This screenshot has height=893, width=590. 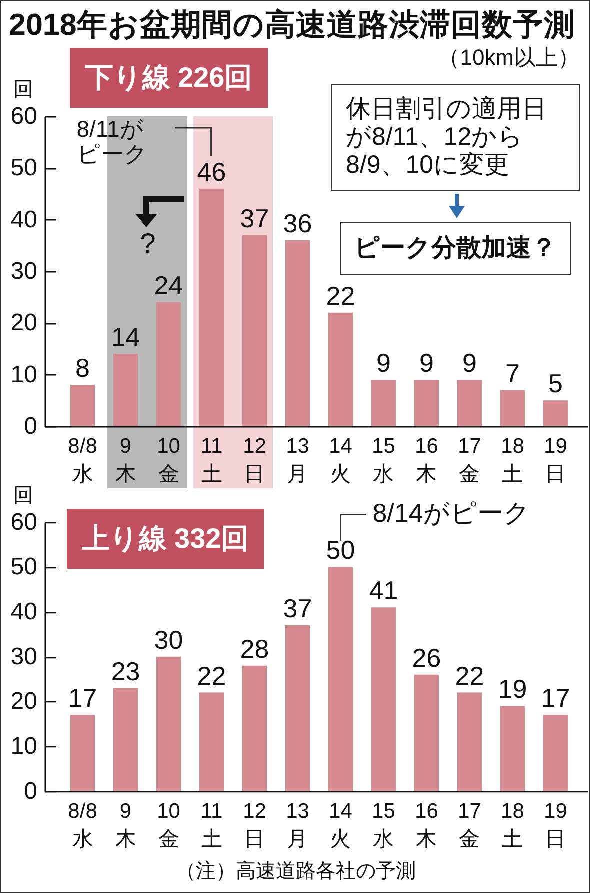 I want to click on data-label: 7, so click(x=512, y=373).